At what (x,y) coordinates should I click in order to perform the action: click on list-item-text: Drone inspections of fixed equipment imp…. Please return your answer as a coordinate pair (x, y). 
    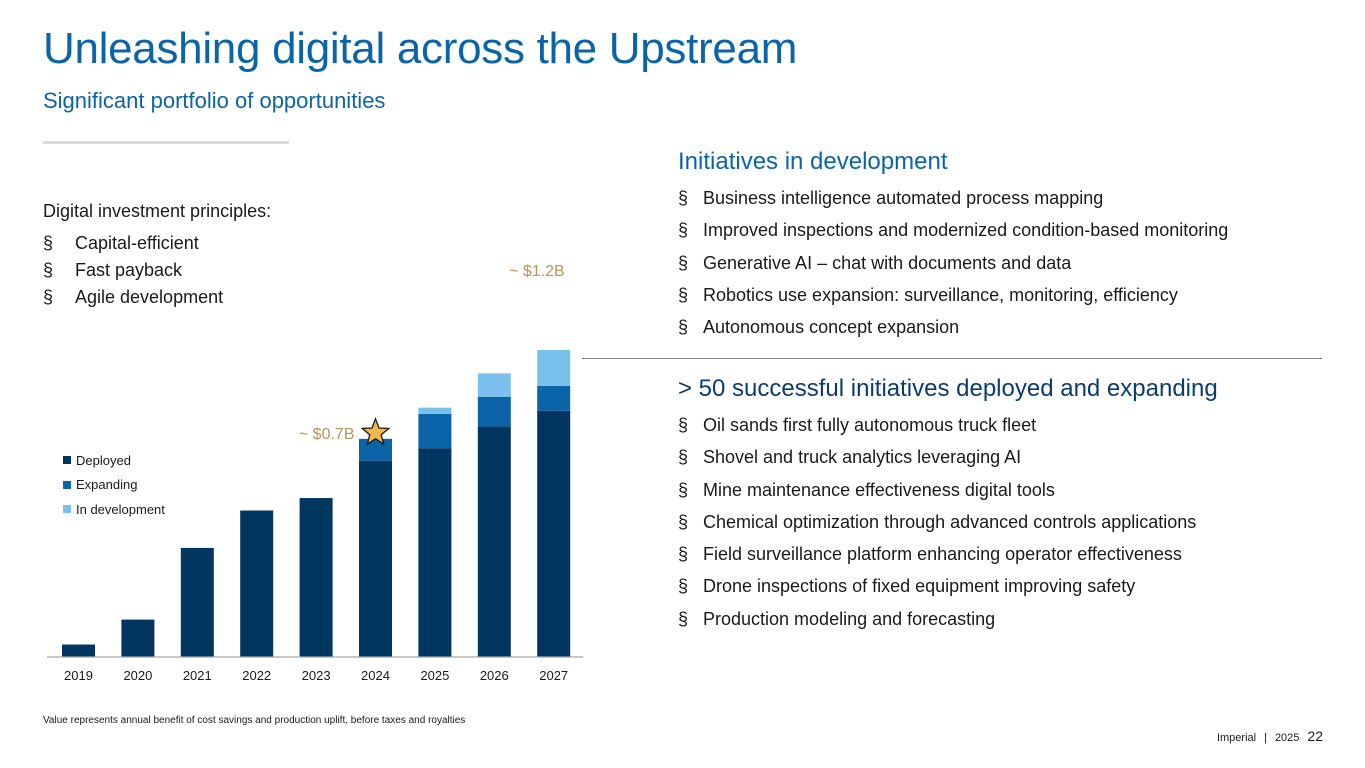
    Looking at the image, I should click on (919, 586).